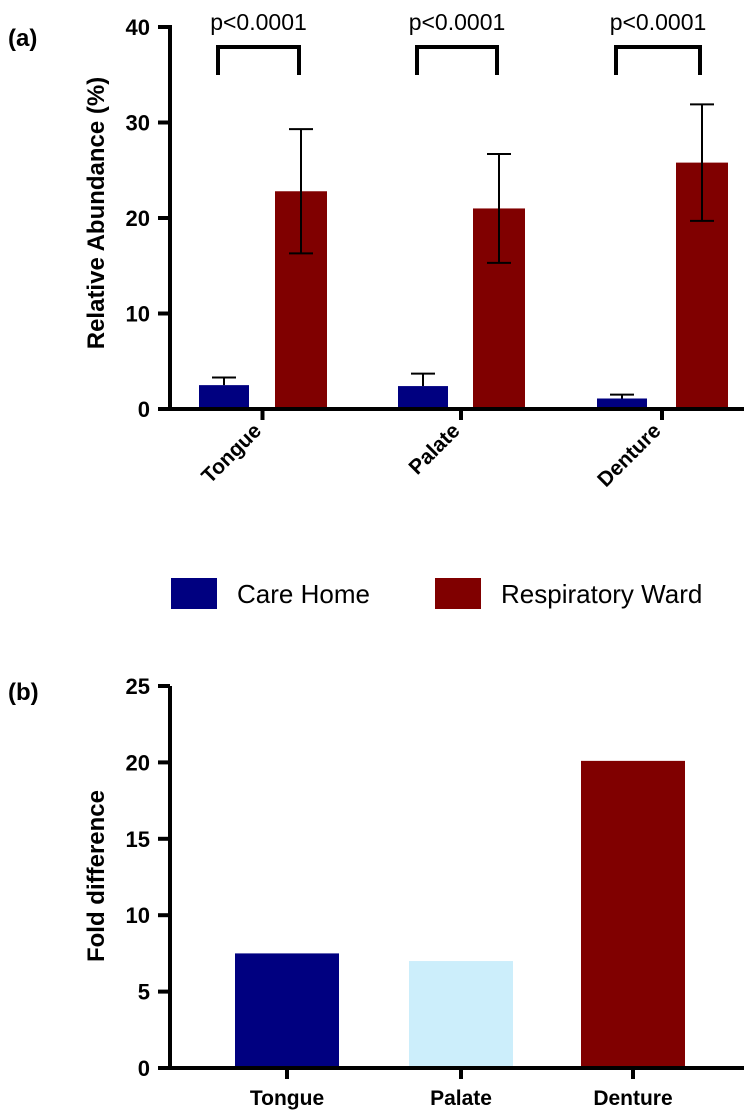 The height and width of the screenshot is (1117, 744). What do you see at coordinates (258, 22) in the screenshot?
I see `p-value-label-tongue: p<0.0001` at bounding box center [258, 22].